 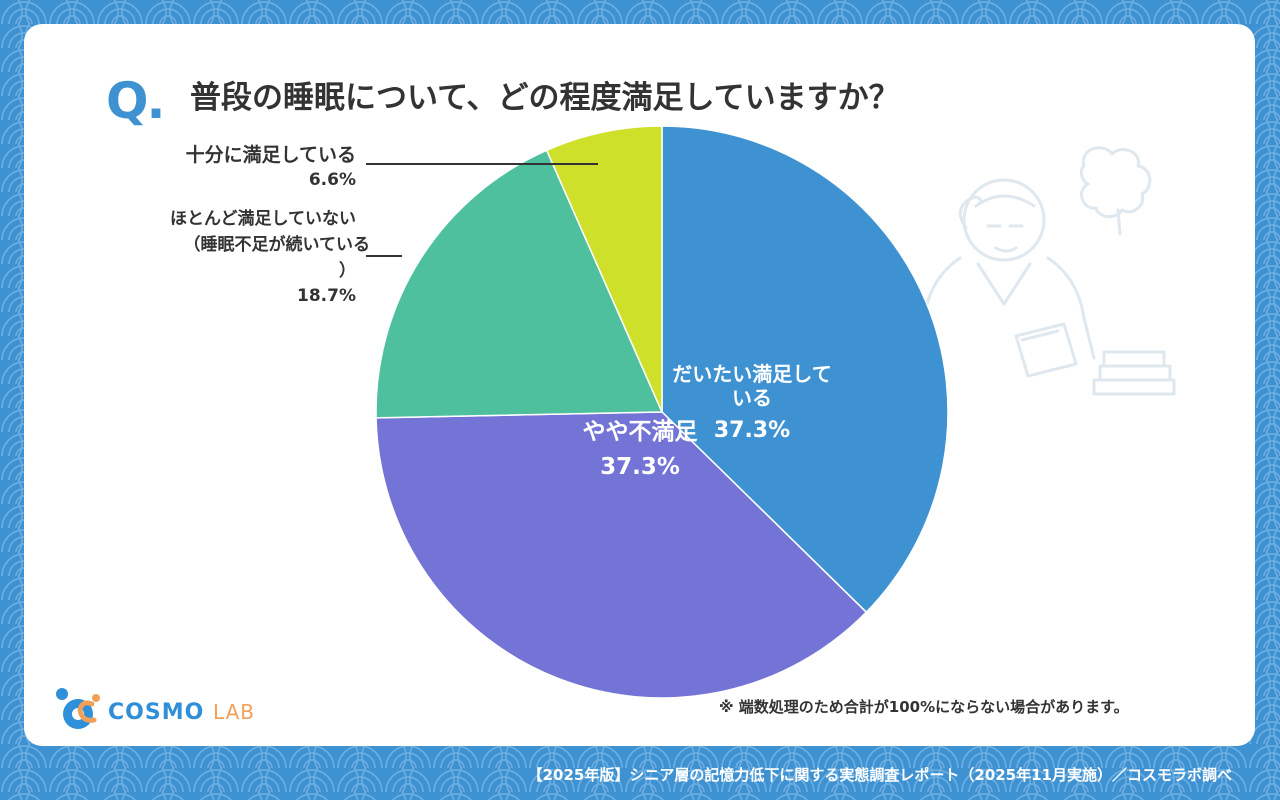 I want to click on value-somewhat-unsatisfied: 37.3%, so click(x=640, y=467).